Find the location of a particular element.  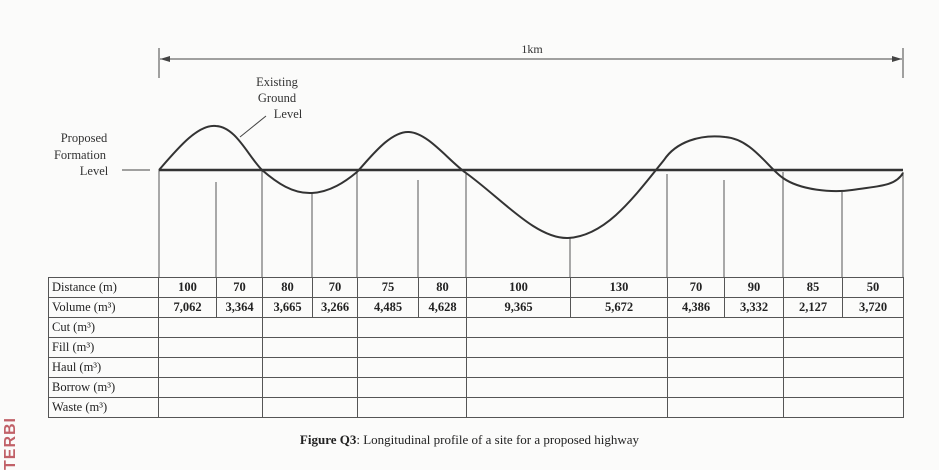

waste-row: Waste (m³) is located at coordinates (476, 407).